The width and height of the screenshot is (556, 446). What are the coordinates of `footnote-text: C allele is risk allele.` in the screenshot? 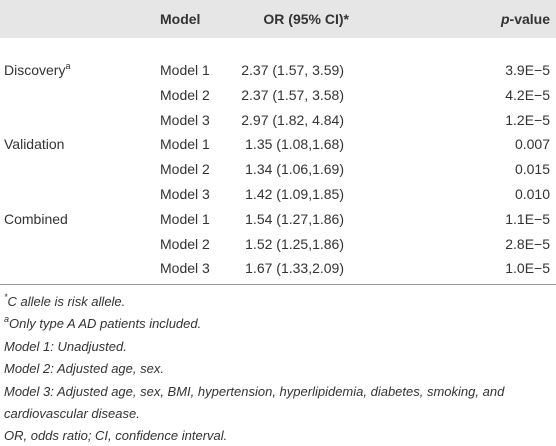 It's located at (66, 301).